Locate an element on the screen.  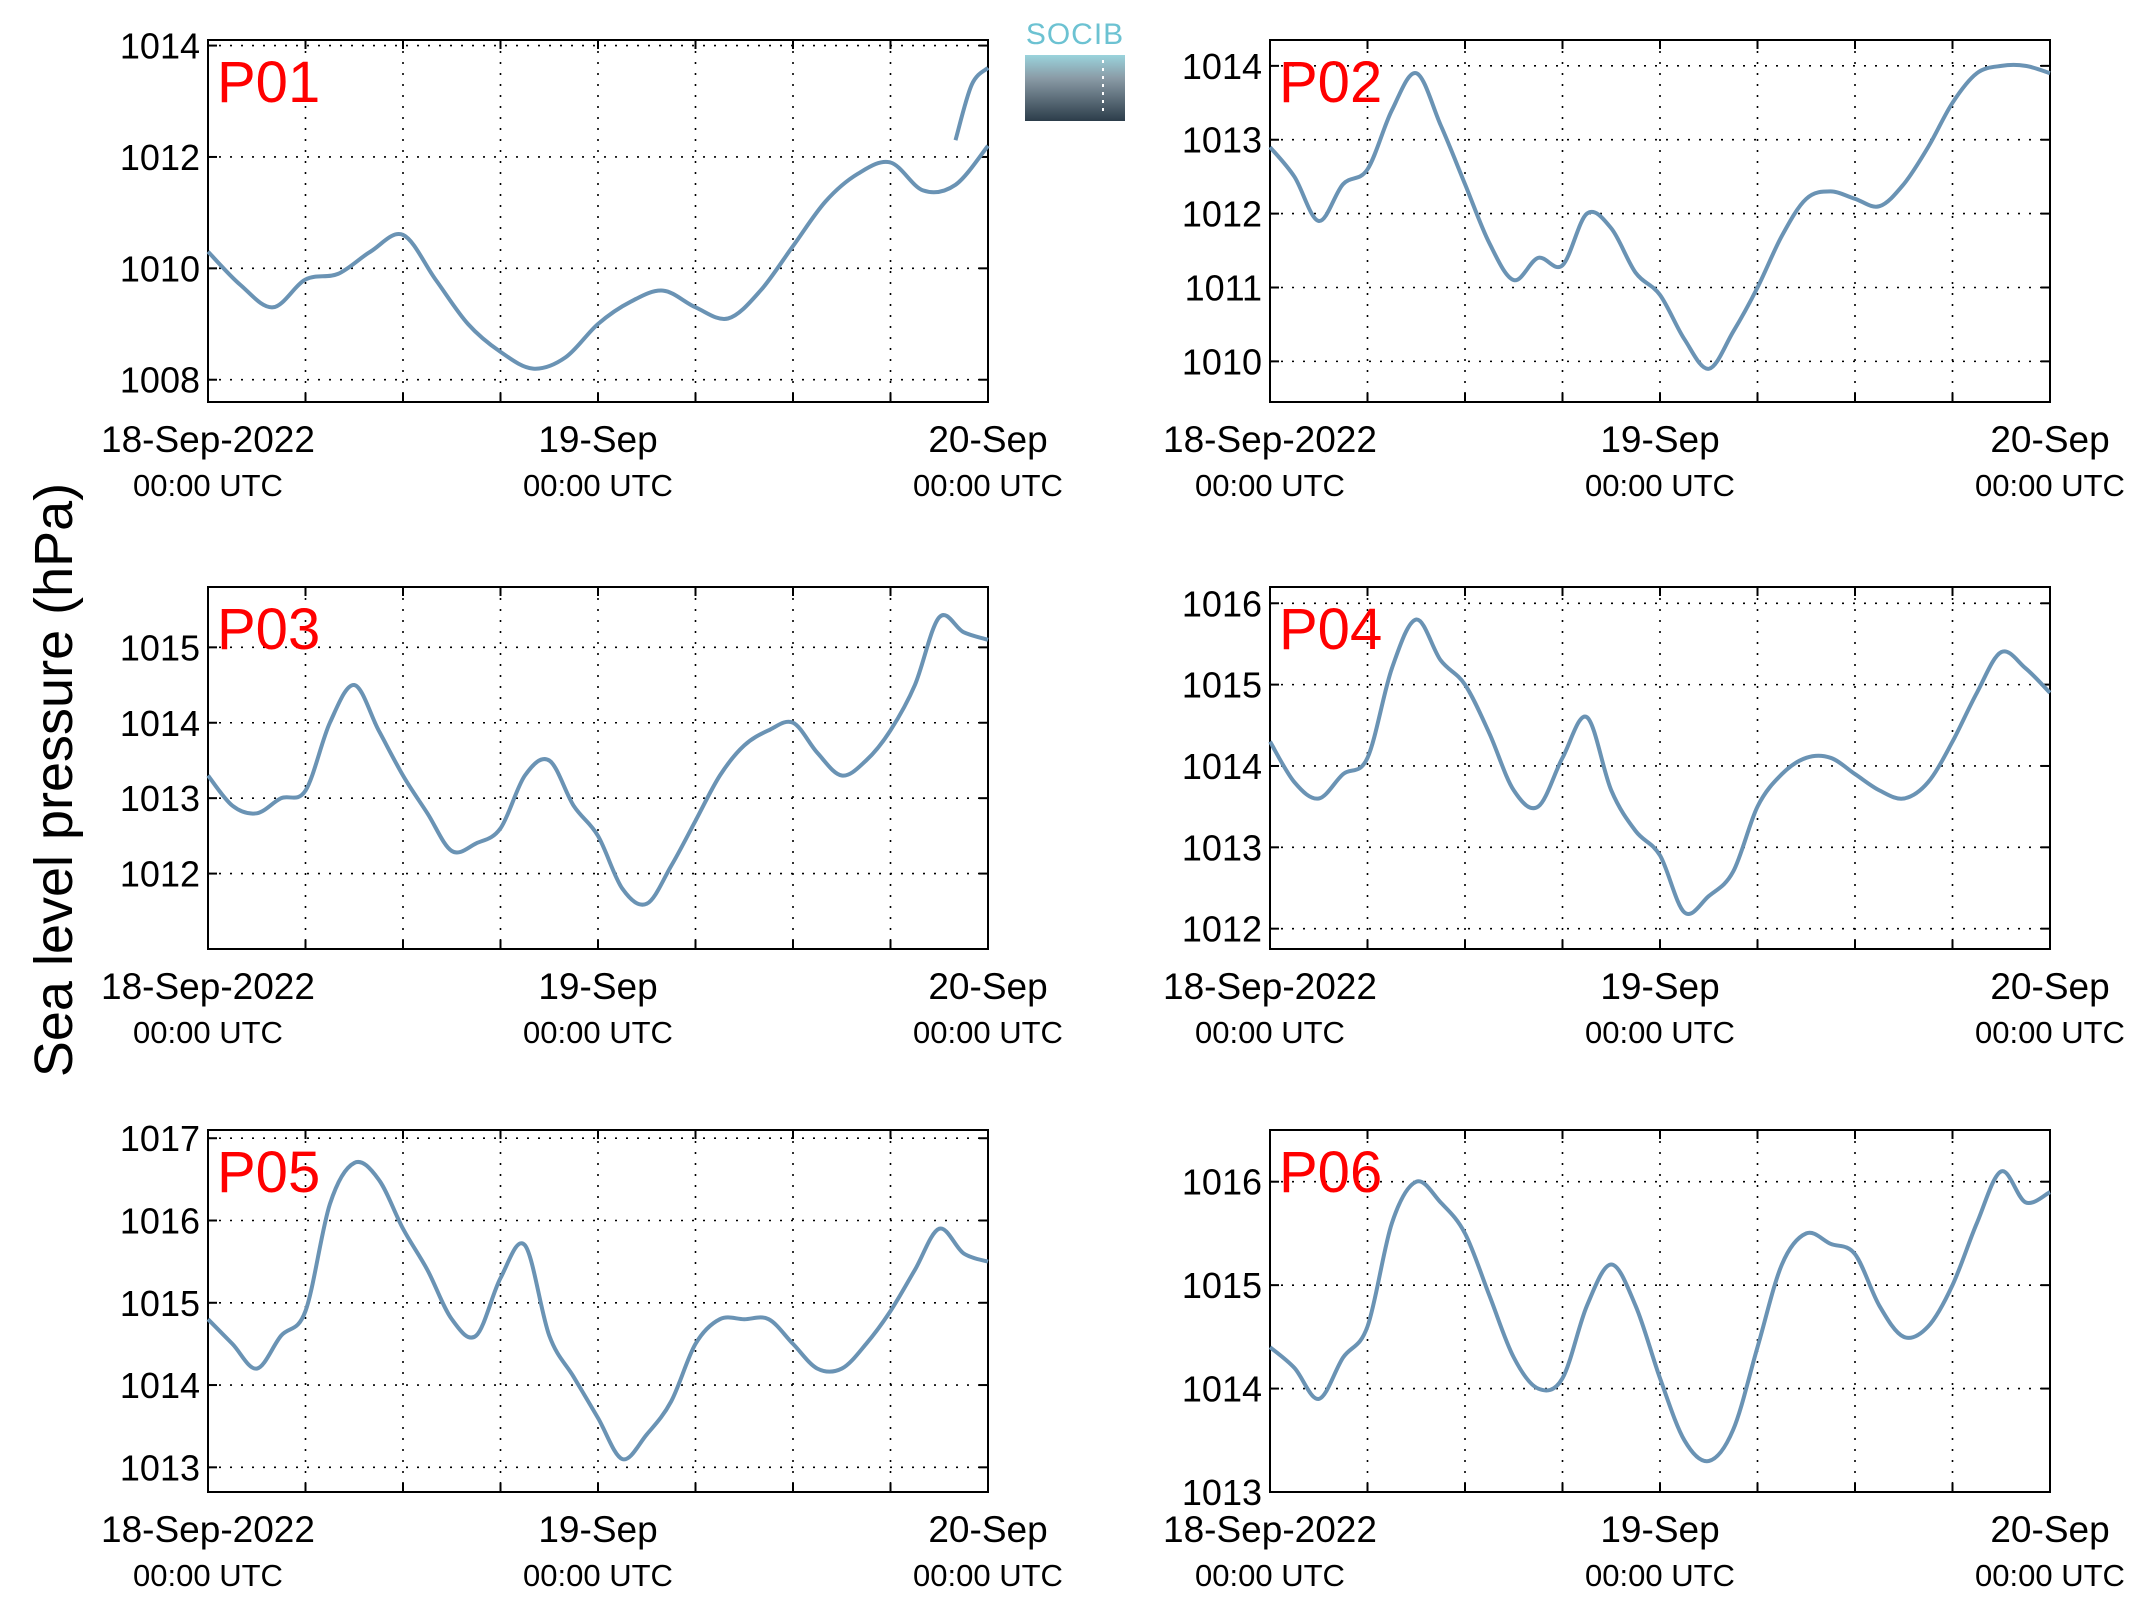
panel-label: P03 is located at coordinates (268, 629).